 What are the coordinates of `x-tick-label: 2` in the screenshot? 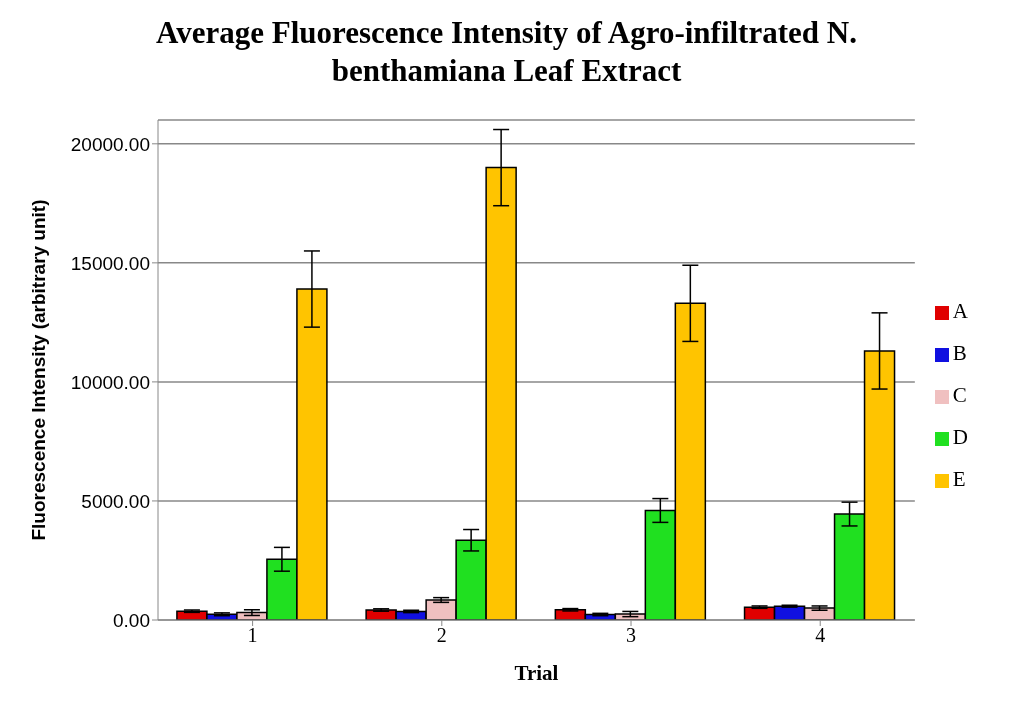 It's located at (441, 635).